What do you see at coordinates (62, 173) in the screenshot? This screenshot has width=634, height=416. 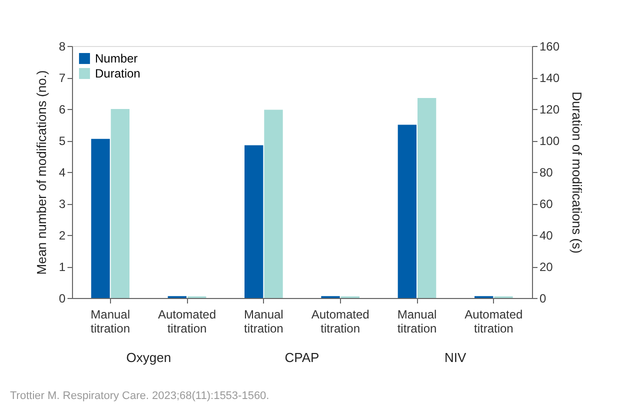 I see `y-tick-label: 4` at bounding box center [62, 173].